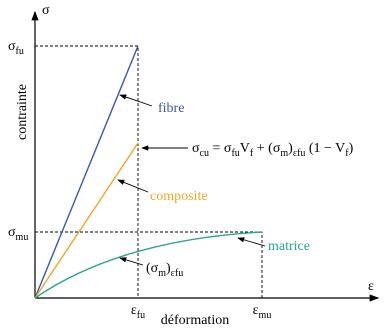  I want to click on text-run: (1 − V, so click(325, 148).